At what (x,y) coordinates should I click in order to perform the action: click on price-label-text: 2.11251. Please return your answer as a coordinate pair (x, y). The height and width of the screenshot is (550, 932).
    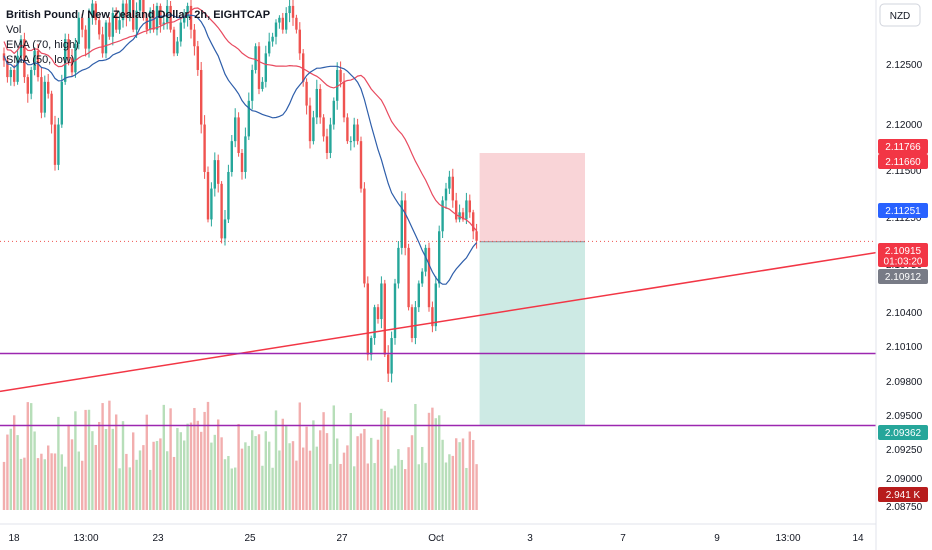
    Looking at the image, I should click on (903, 211).